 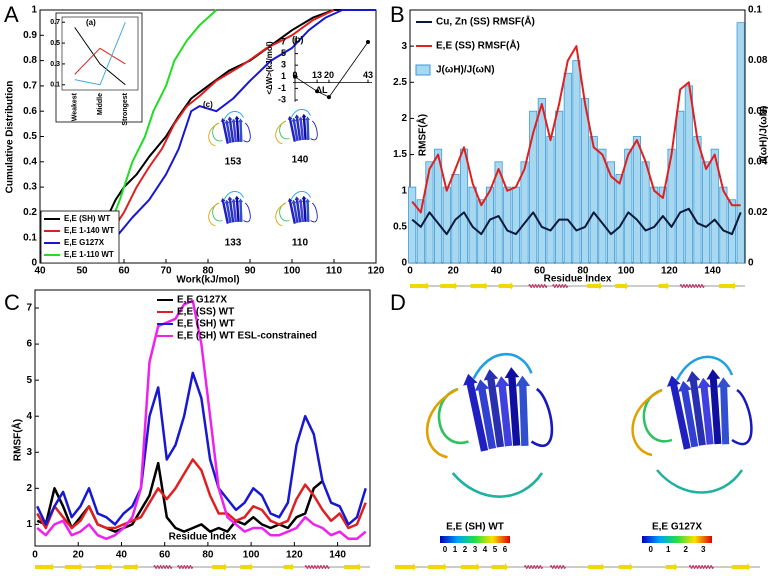 What do you see at coordinates (34, 263) in the screenshot?
I see `y-tick-label: 0` at bounding box center [34, 263].